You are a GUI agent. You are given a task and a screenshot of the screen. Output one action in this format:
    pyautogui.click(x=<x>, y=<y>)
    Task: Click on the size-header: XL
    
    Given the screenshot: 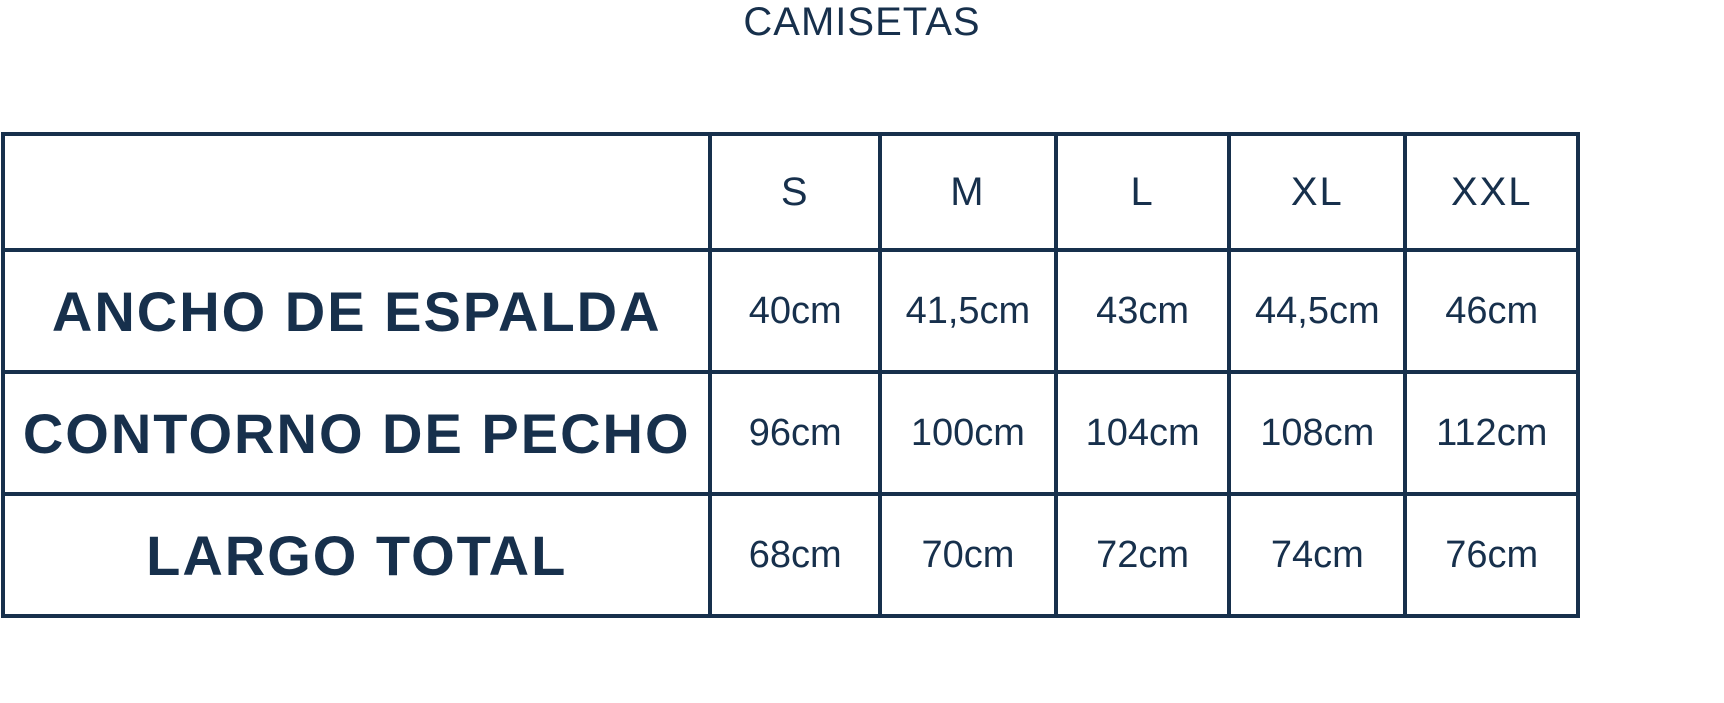 What is the action you would take?
    pyautogui.click(x=1317, y=192)
    